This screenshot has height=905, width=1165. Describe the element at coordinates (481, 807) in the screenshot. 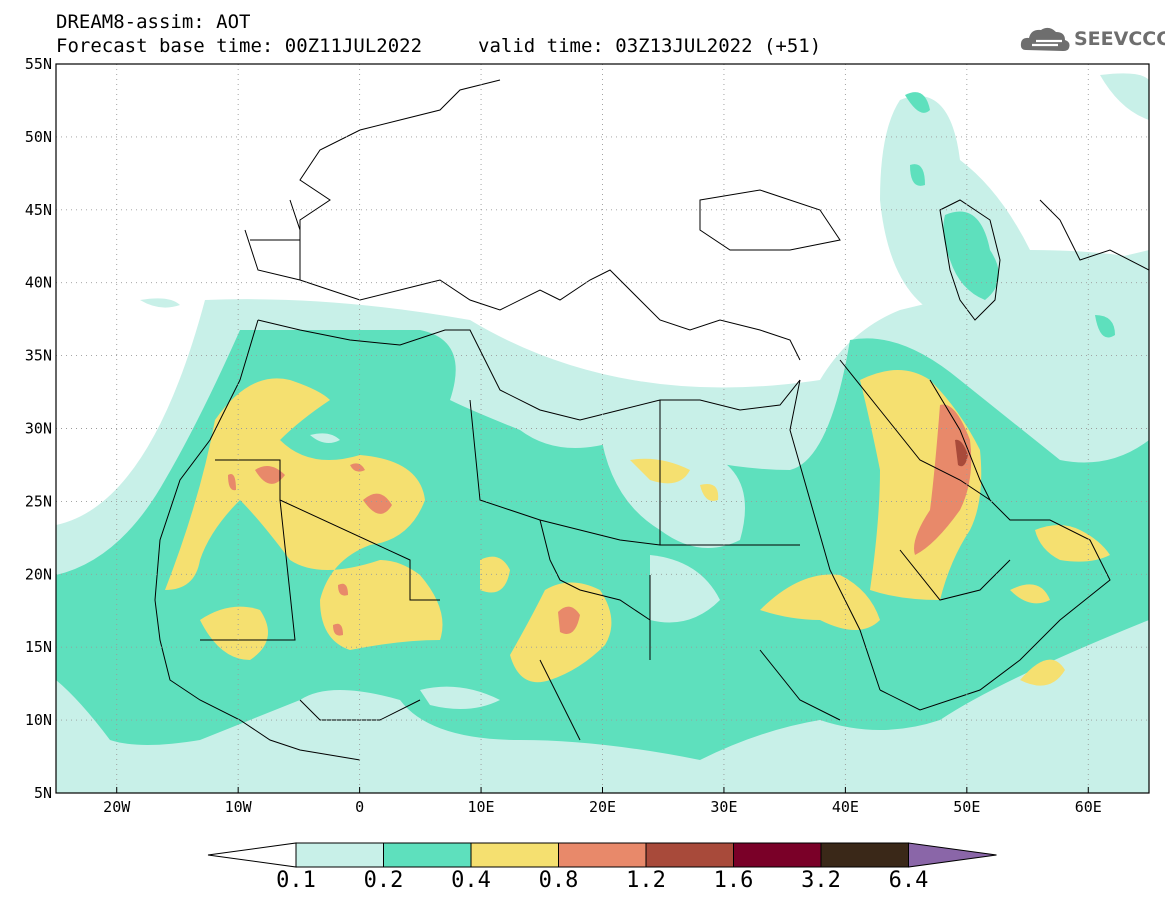

I see `lon-tick-label: 10E` at that location.